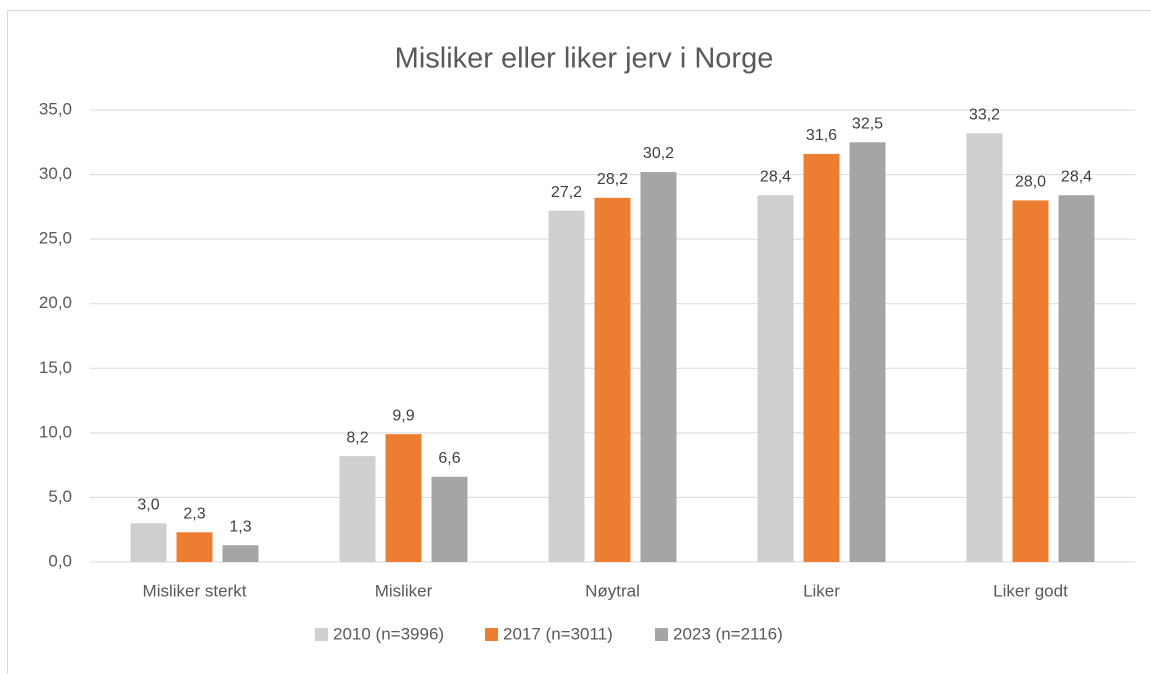  I want to click on data-label: 32,5, so click(867, 124).